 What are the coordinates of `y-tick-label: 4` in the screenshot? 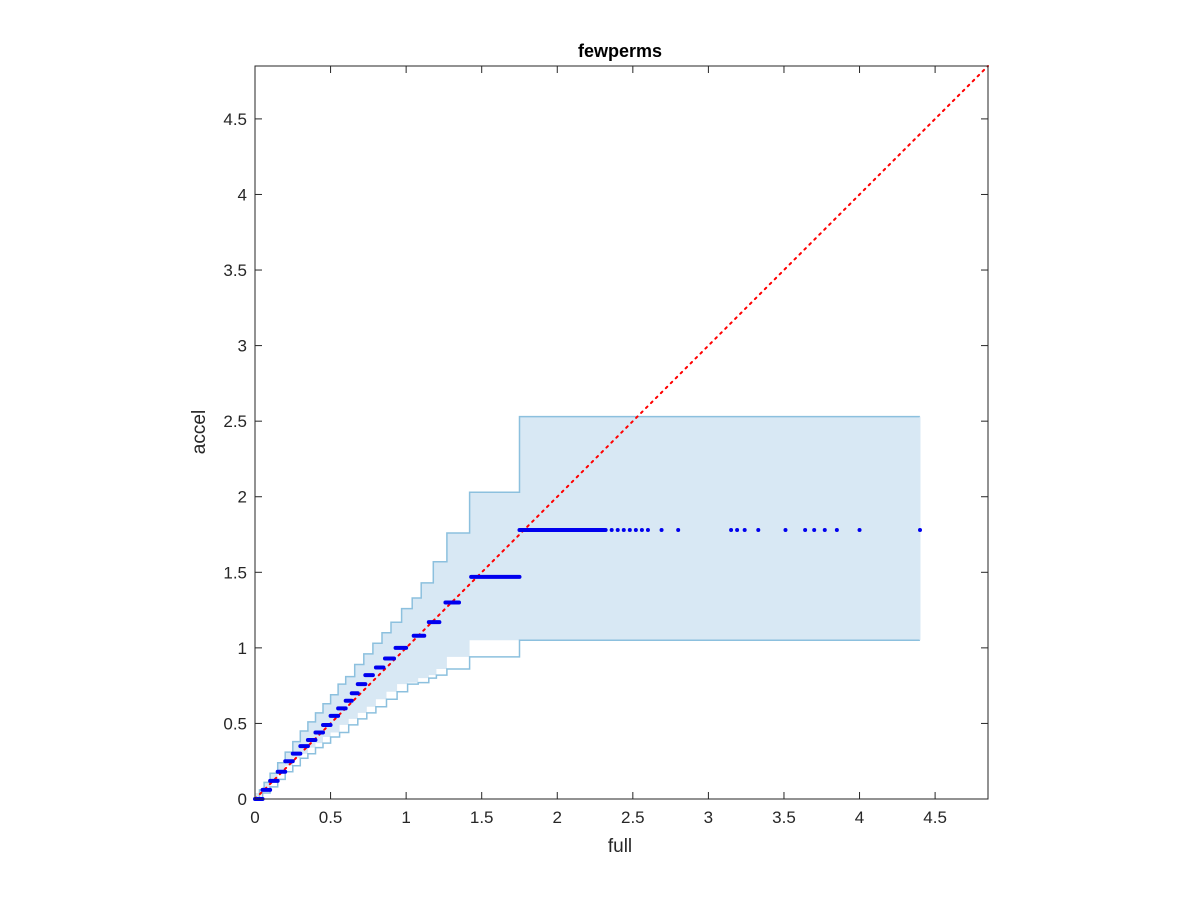 It's located at (242, 194).